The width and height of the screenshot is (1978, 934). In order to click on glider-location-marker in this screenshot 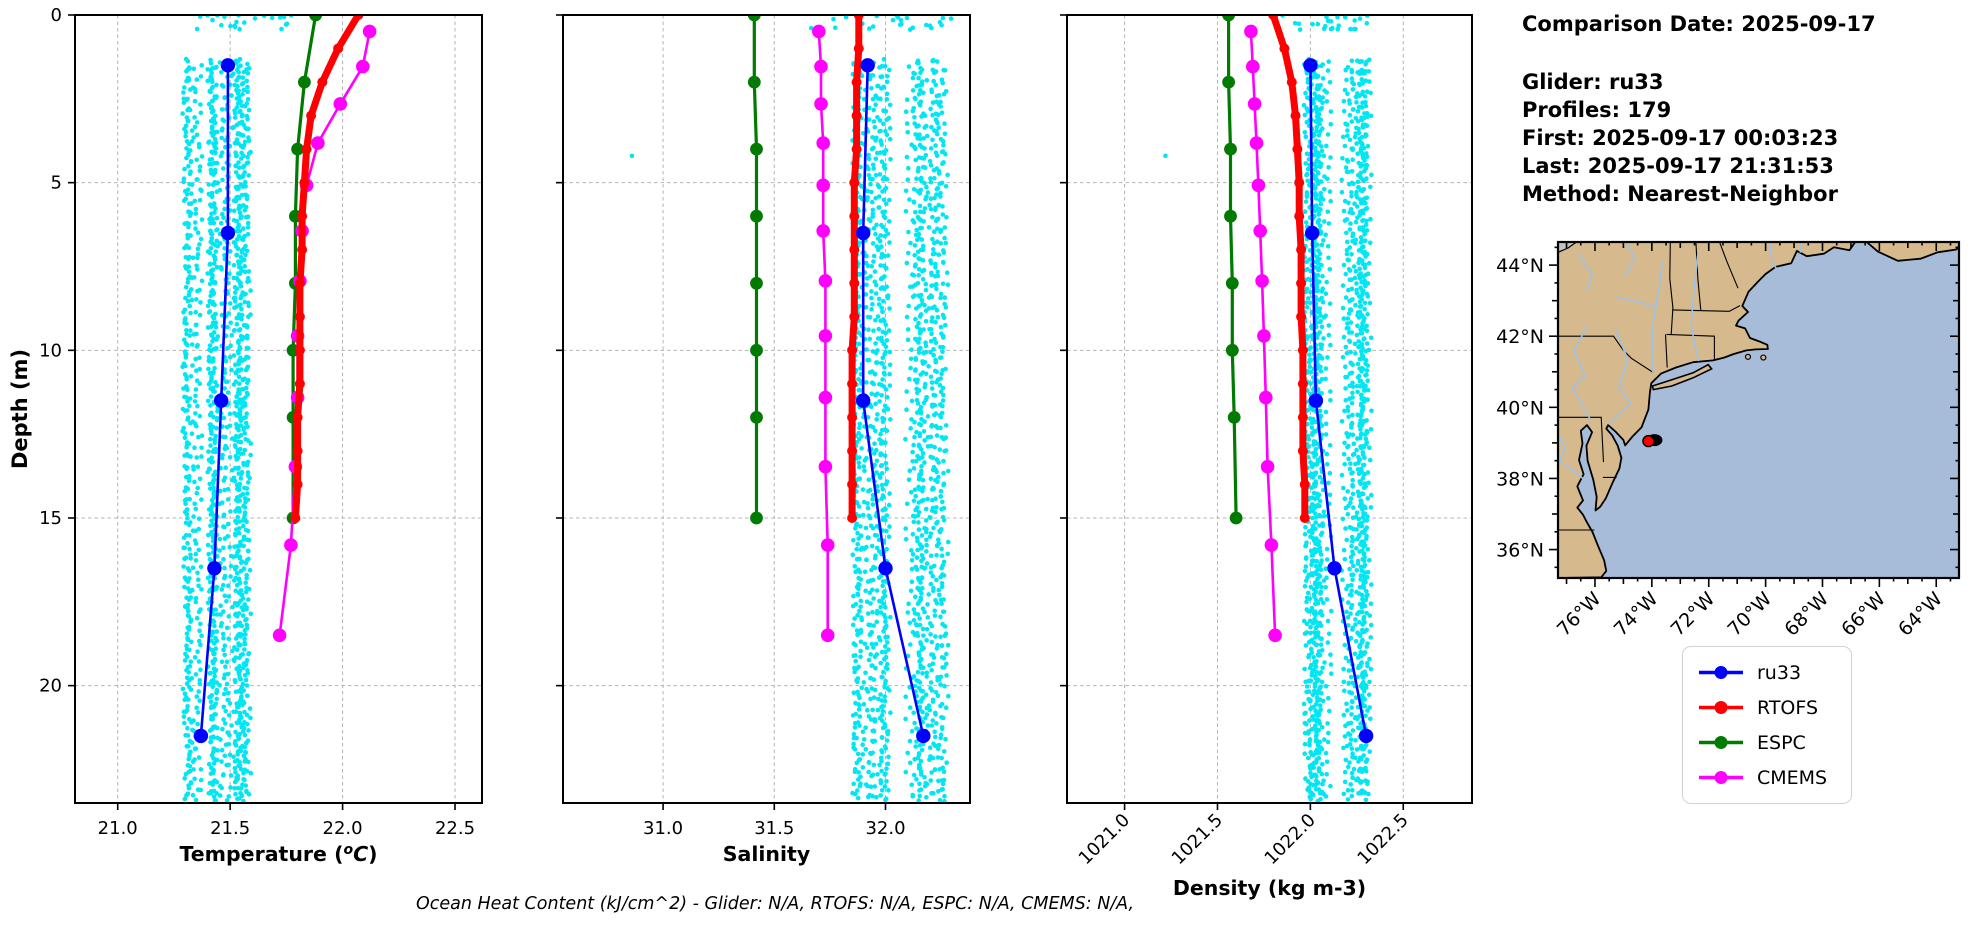, I will do `click(1652, 441)`.